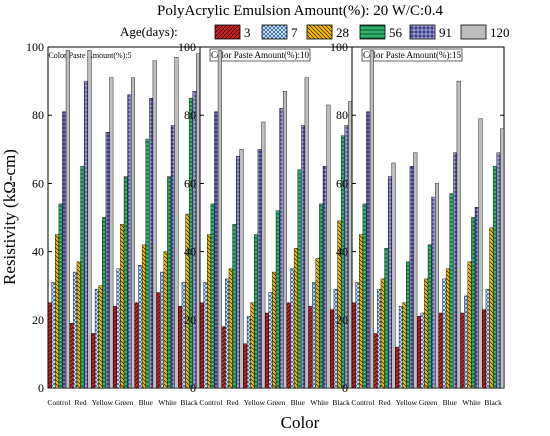 The image size is (550, 436). I want to click on panel-label: Color Paste Amount(%):15, so click(412, 55).